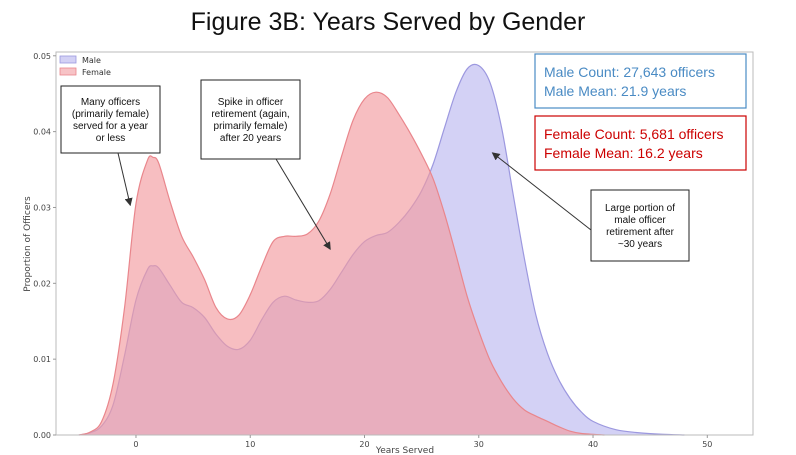 The width and height of the screenshot is (796, 455). Describe the element at coordinates (593, 444) in the screenshot. I see `x-tick-label: 40` at that location.